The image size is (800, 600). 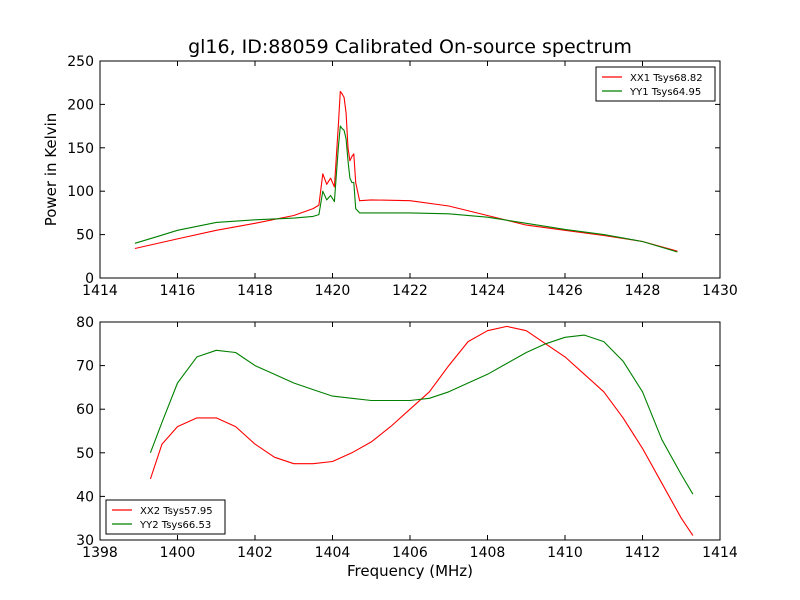 I want to click on x-tick-label: 1418, so click(x=255, y=291).